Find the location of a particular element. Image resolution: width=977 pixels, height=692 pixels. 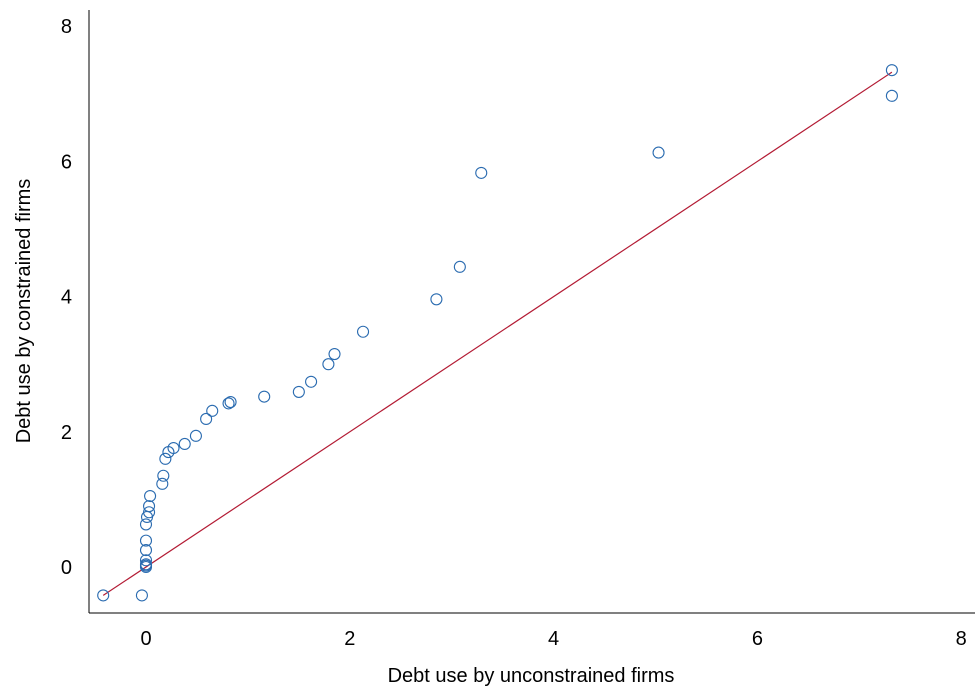

x-axis-title: Debt use by unconstrained firms is located at coordinates (531, 676).